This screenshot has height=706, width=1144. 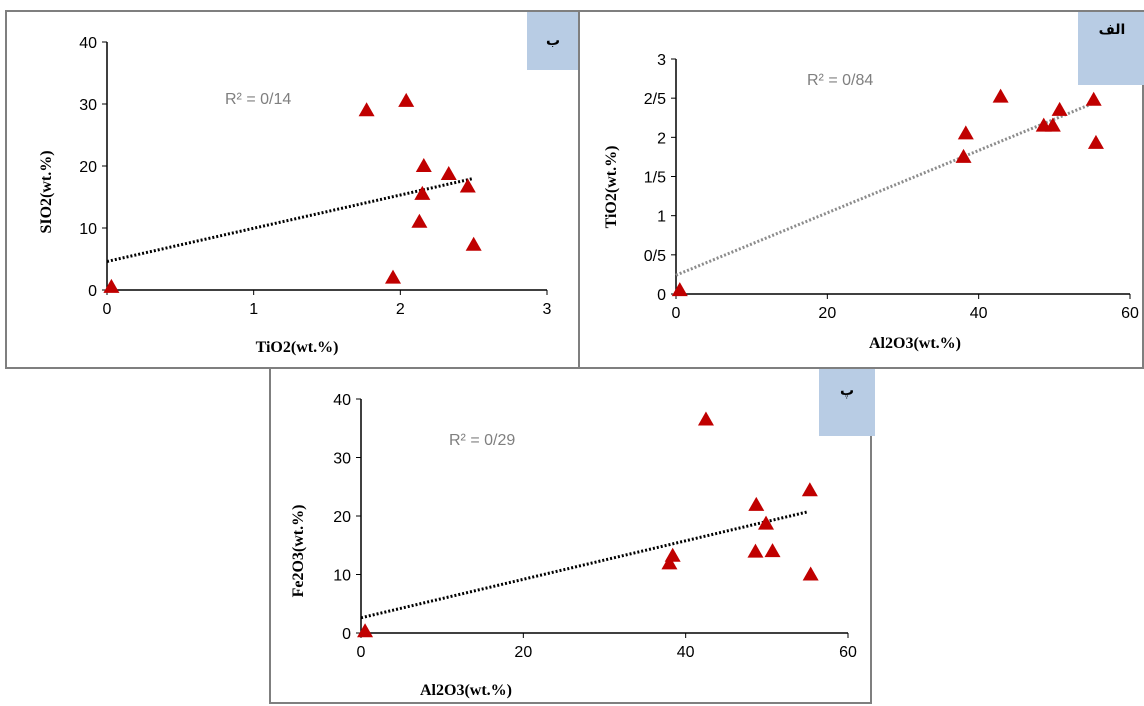 I want to click on r2-annotation: R² = 0/29, so click(x=482, y=440).